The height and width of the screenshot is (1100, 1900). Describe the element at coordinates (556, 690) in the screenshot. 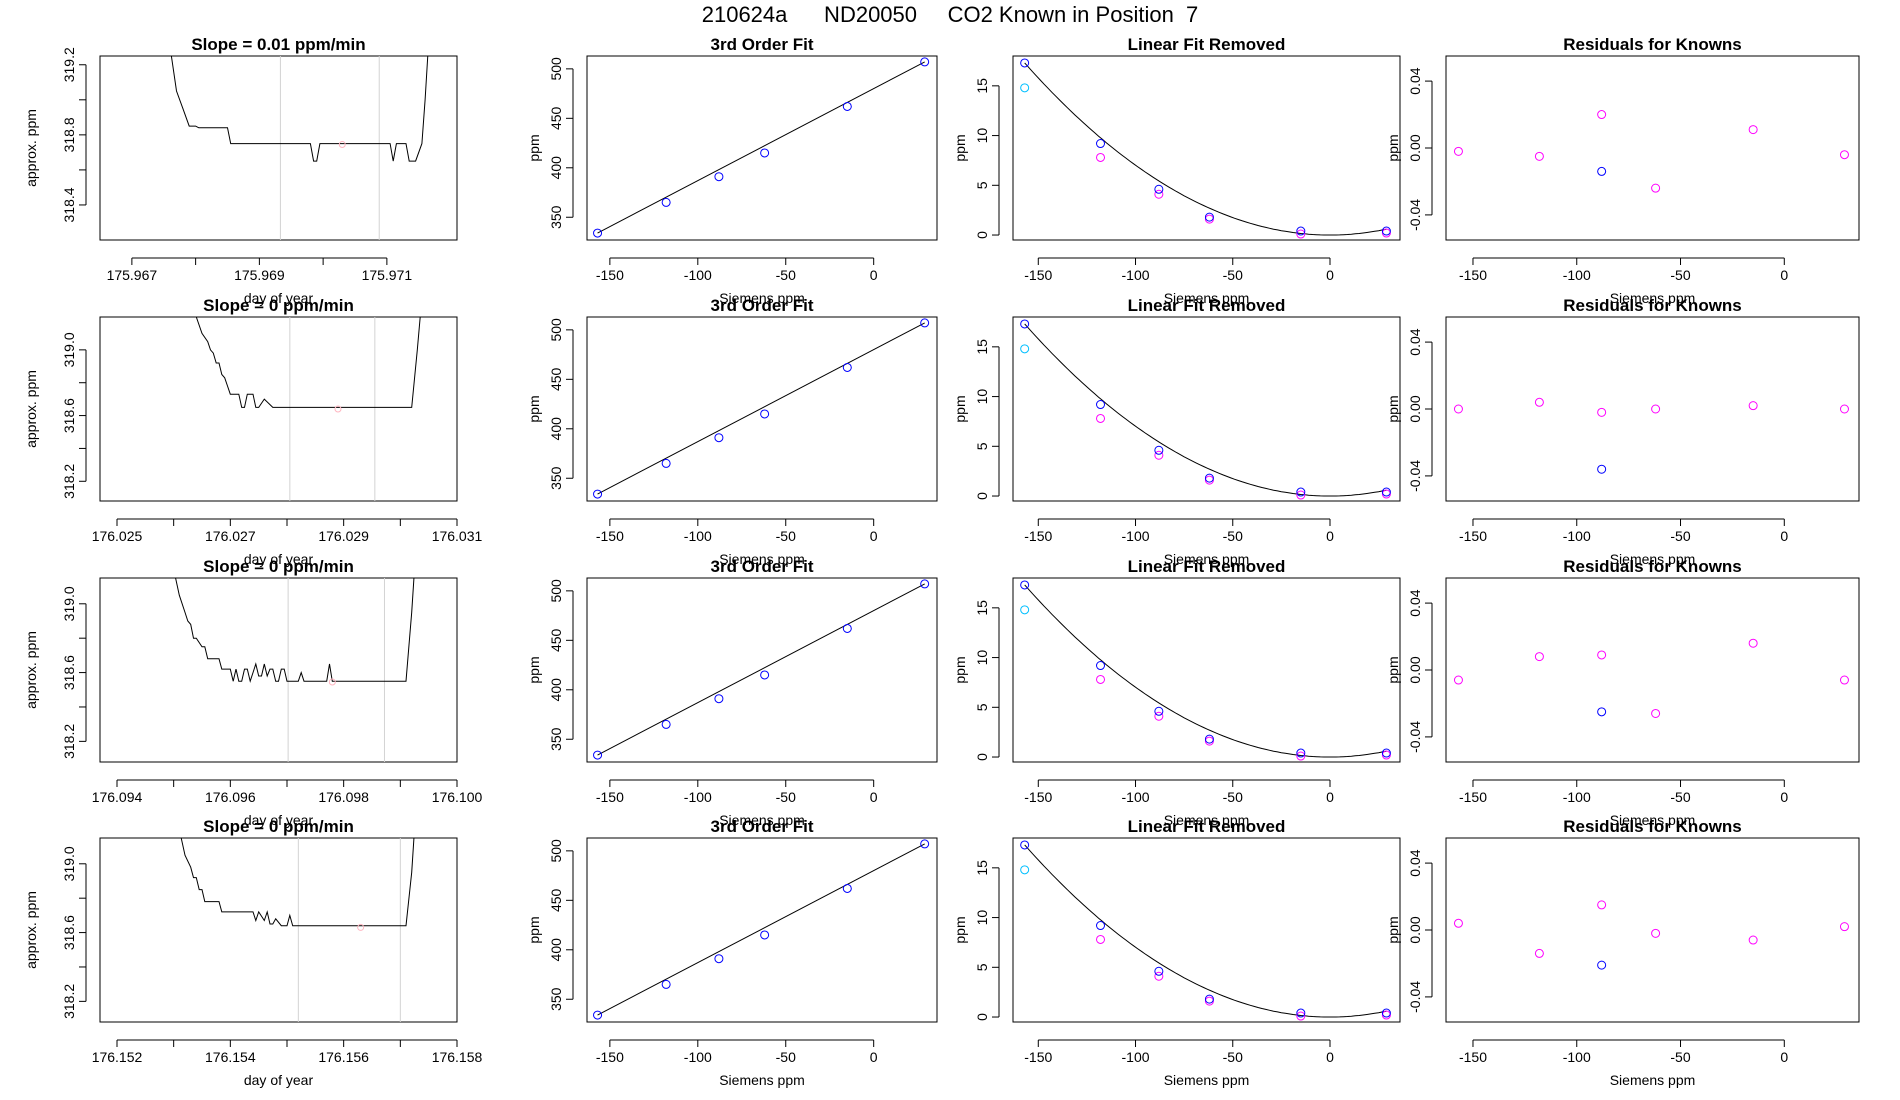

I see `y-tick-label: 400` at that location.